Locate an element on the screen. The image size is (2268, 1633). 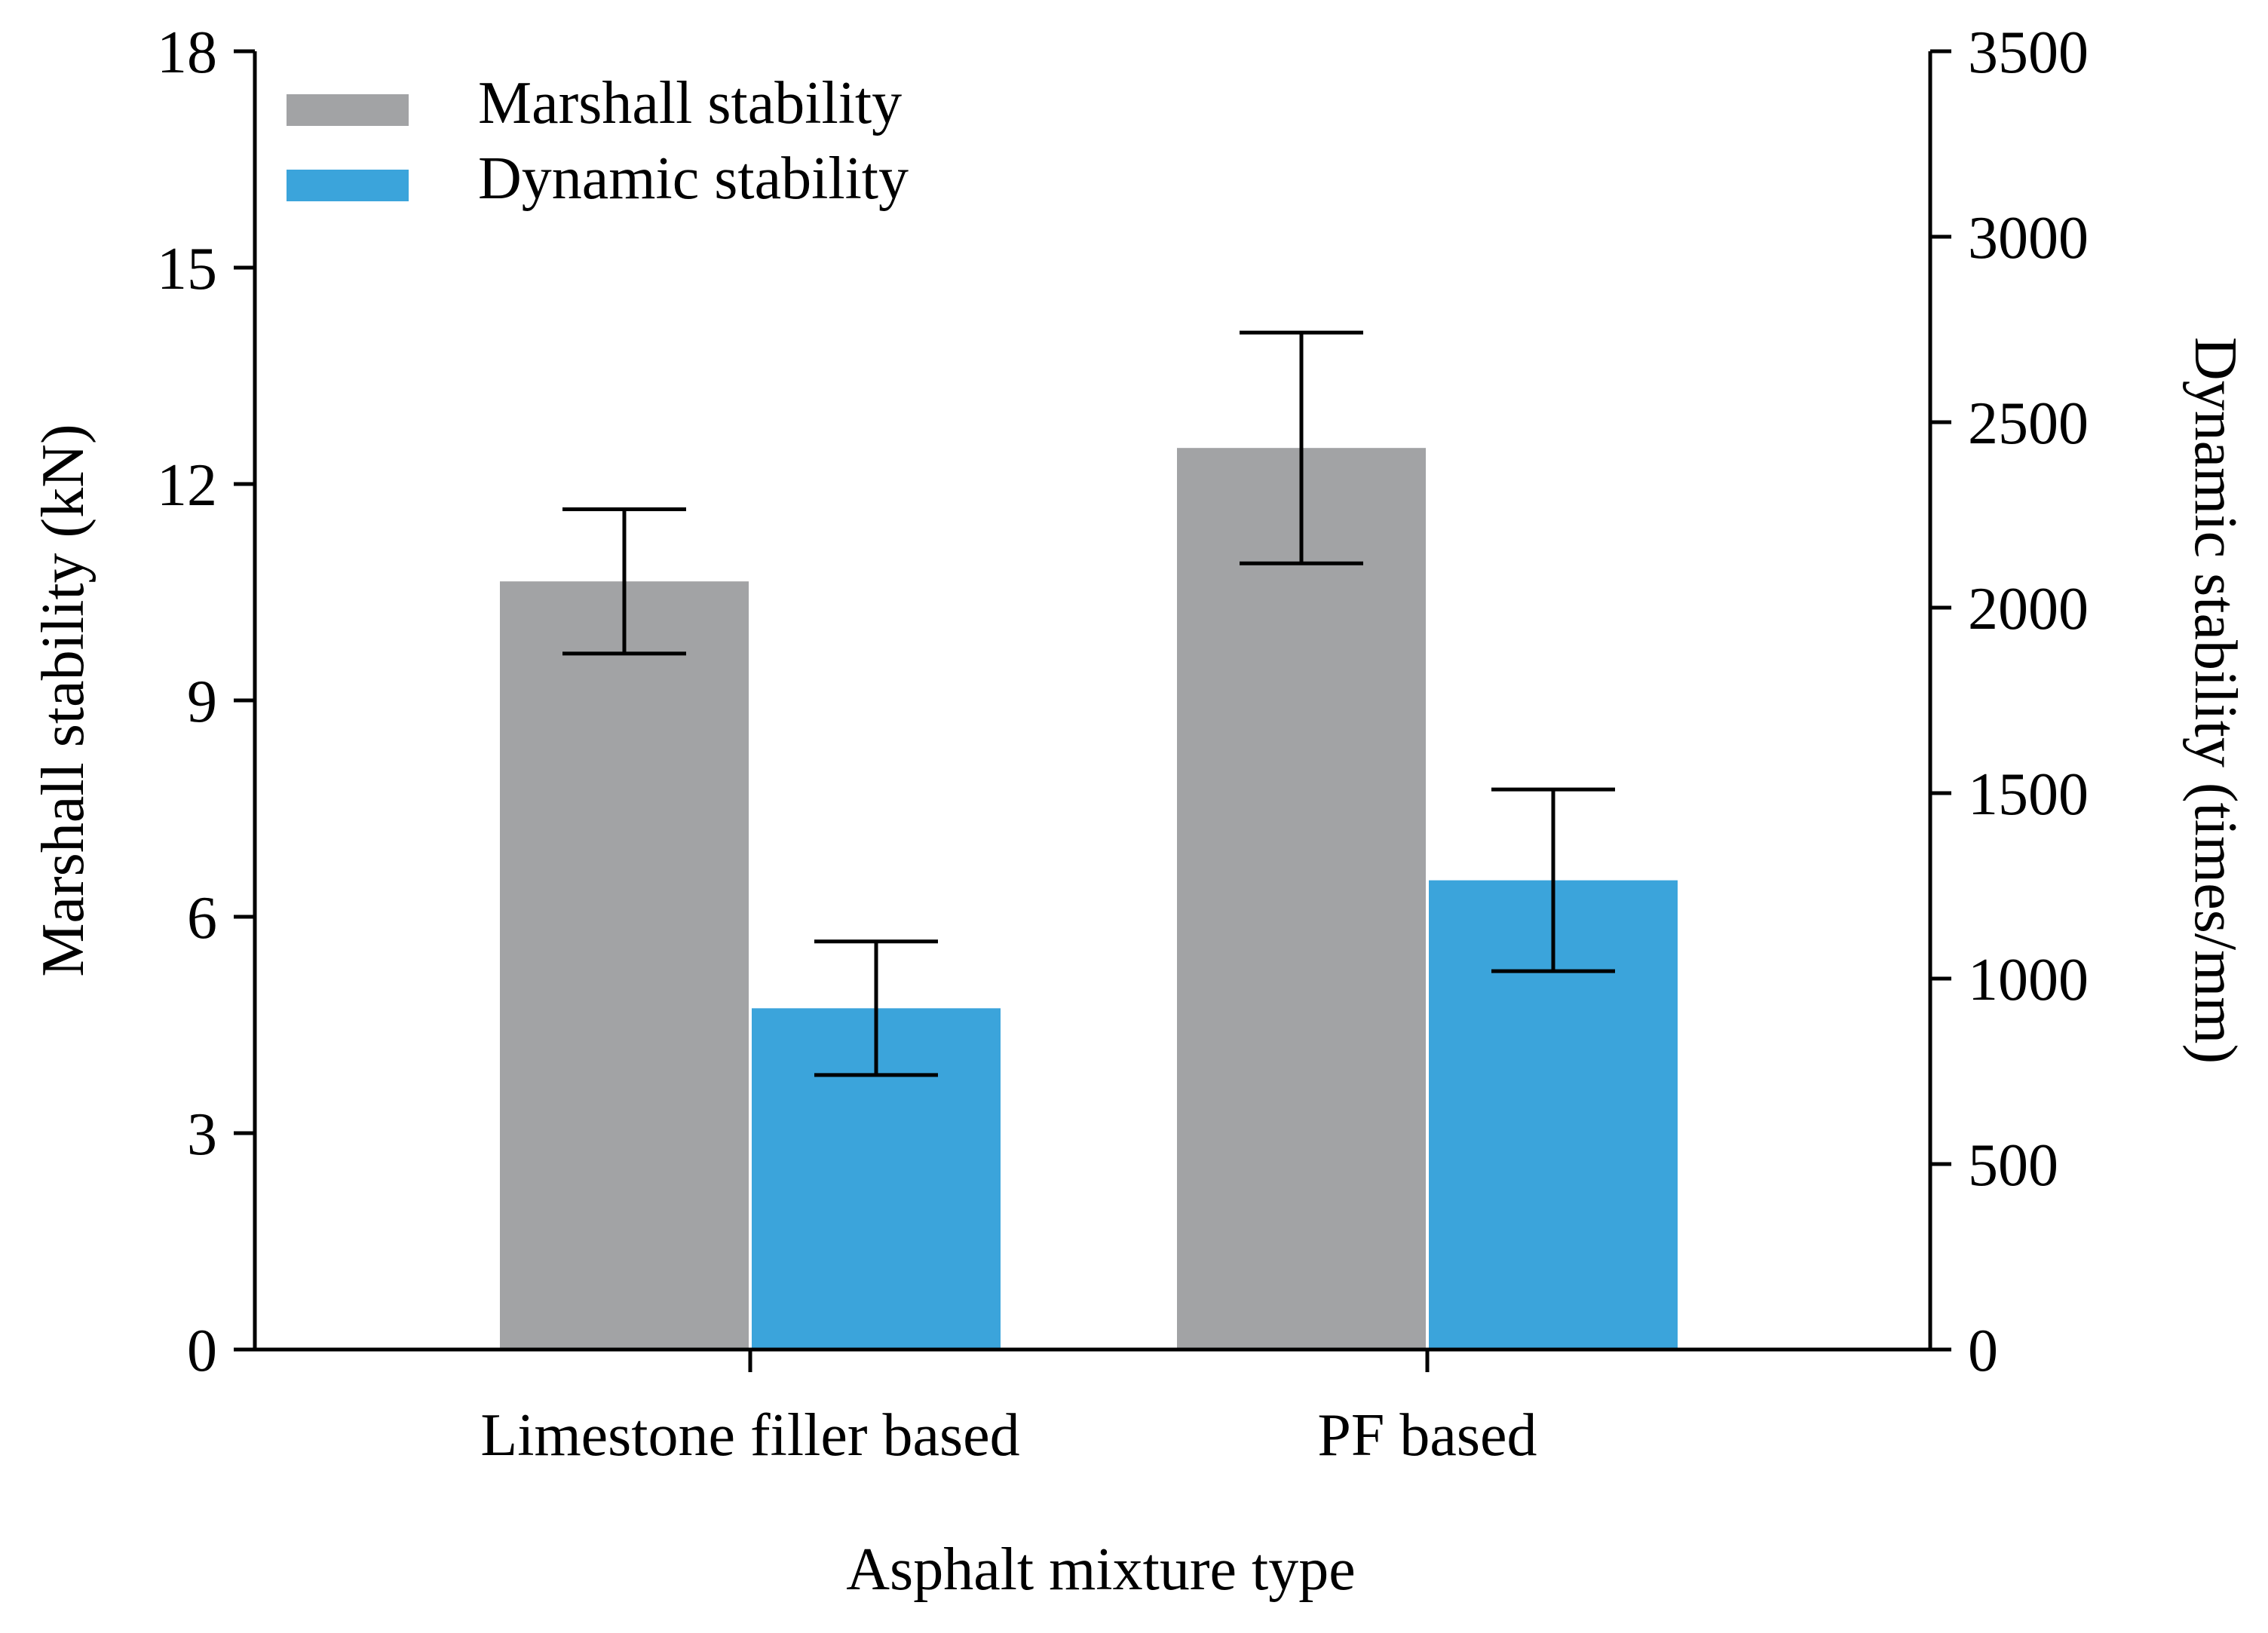
right-tick-label: 500 is located at coordinates (2013, 1166).